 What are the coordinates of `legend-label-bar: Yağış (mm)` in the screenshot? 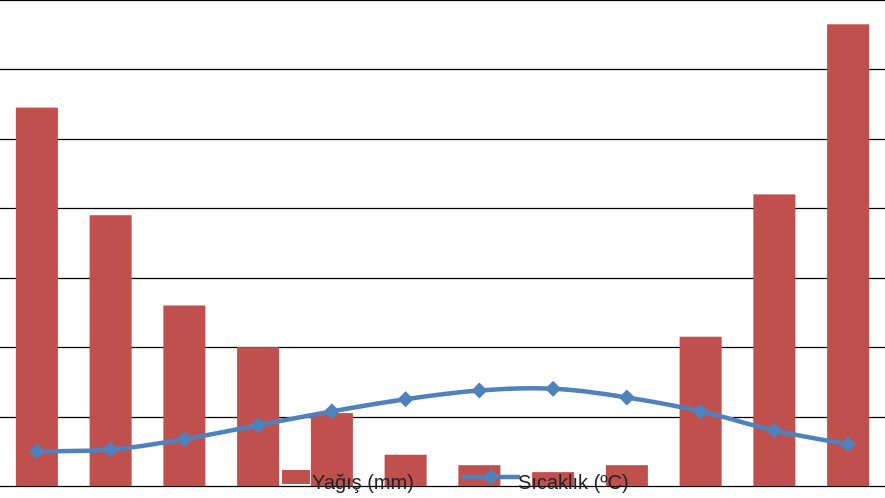 It's located at (363, 483).